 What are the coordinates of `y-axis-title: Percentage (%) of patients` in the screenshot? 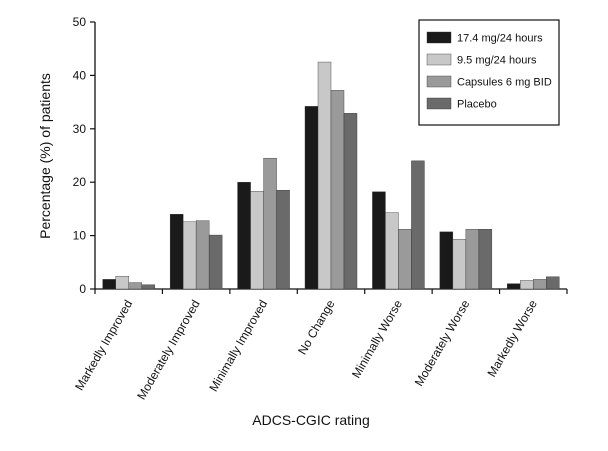 It's located at (45, 156).